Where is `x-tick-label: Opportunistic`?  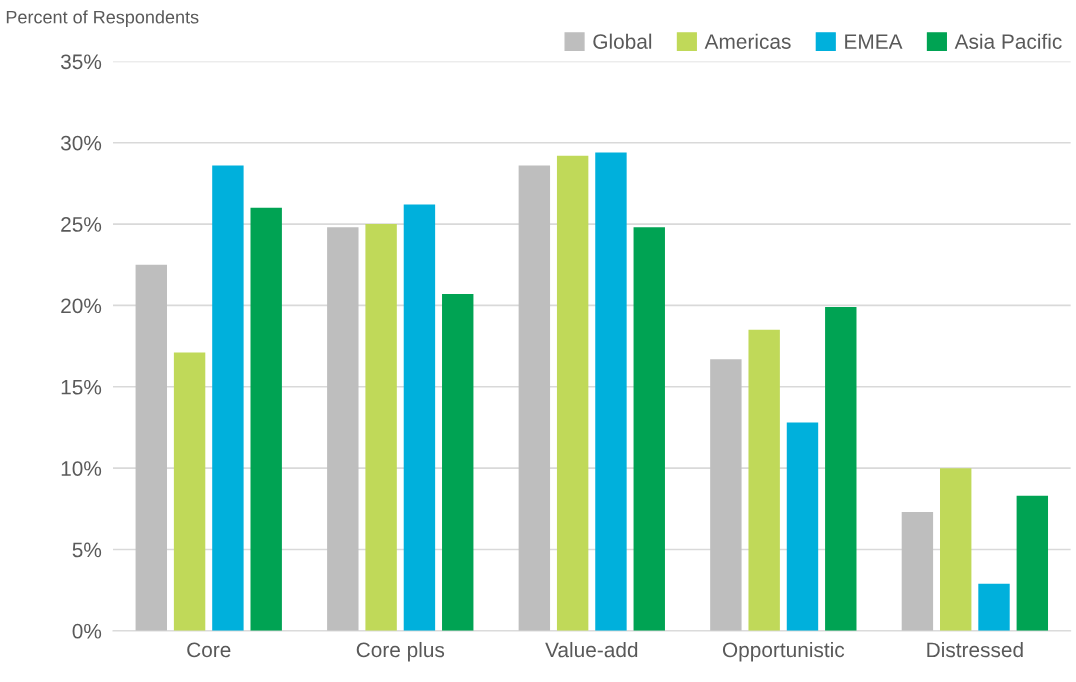 x-tick-label: Opportunistic is located at coordinates (783, 651).